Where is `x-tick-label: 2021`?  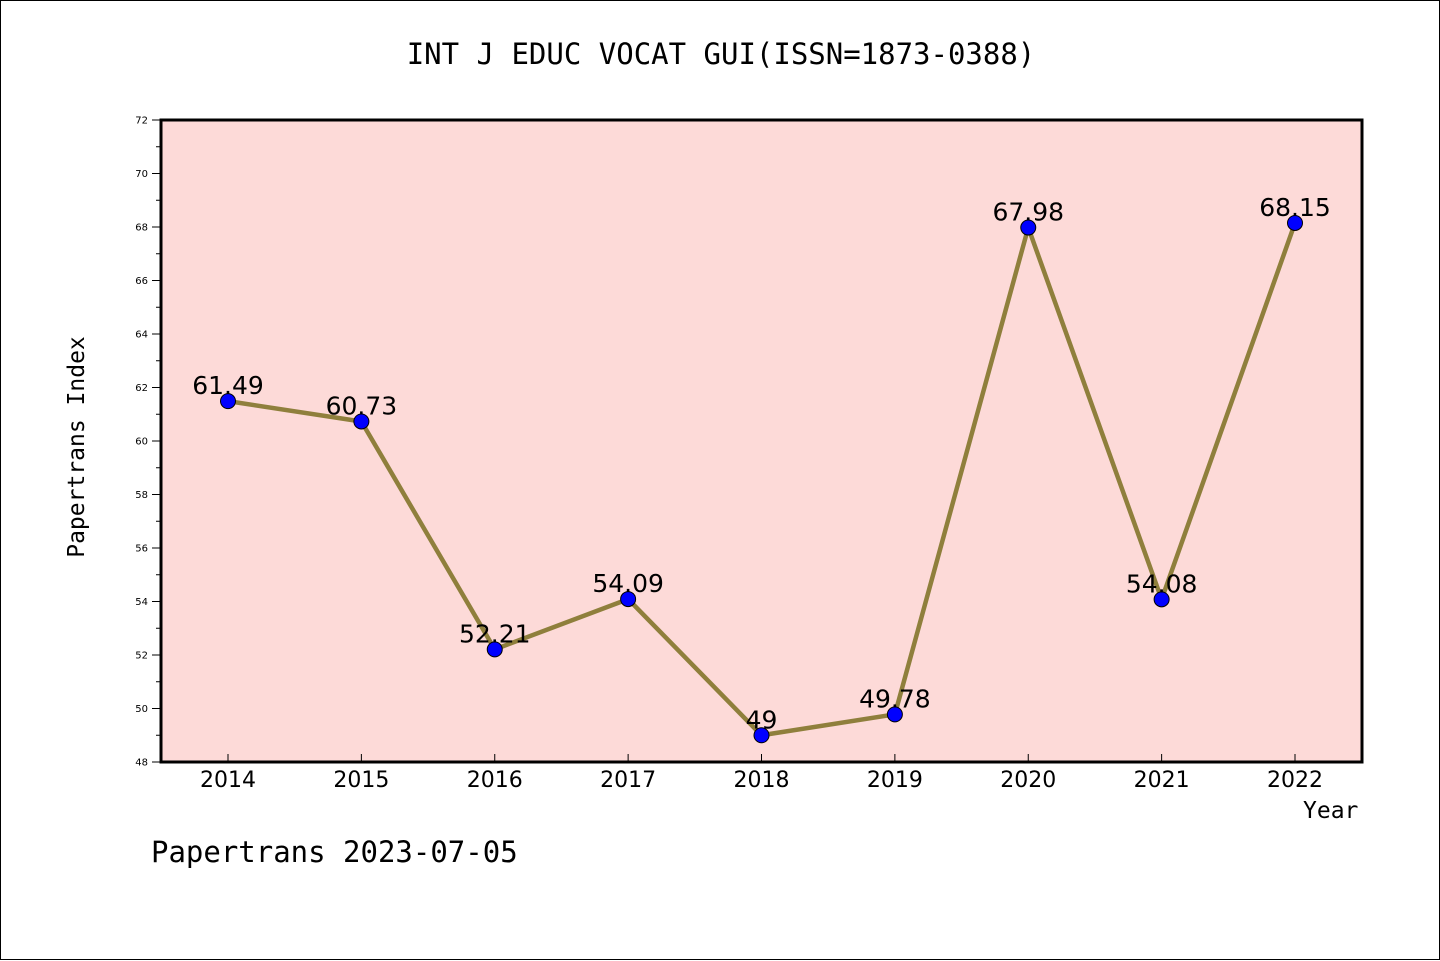 x-tick-label: 2021 is located at coordinates (1162, 780).